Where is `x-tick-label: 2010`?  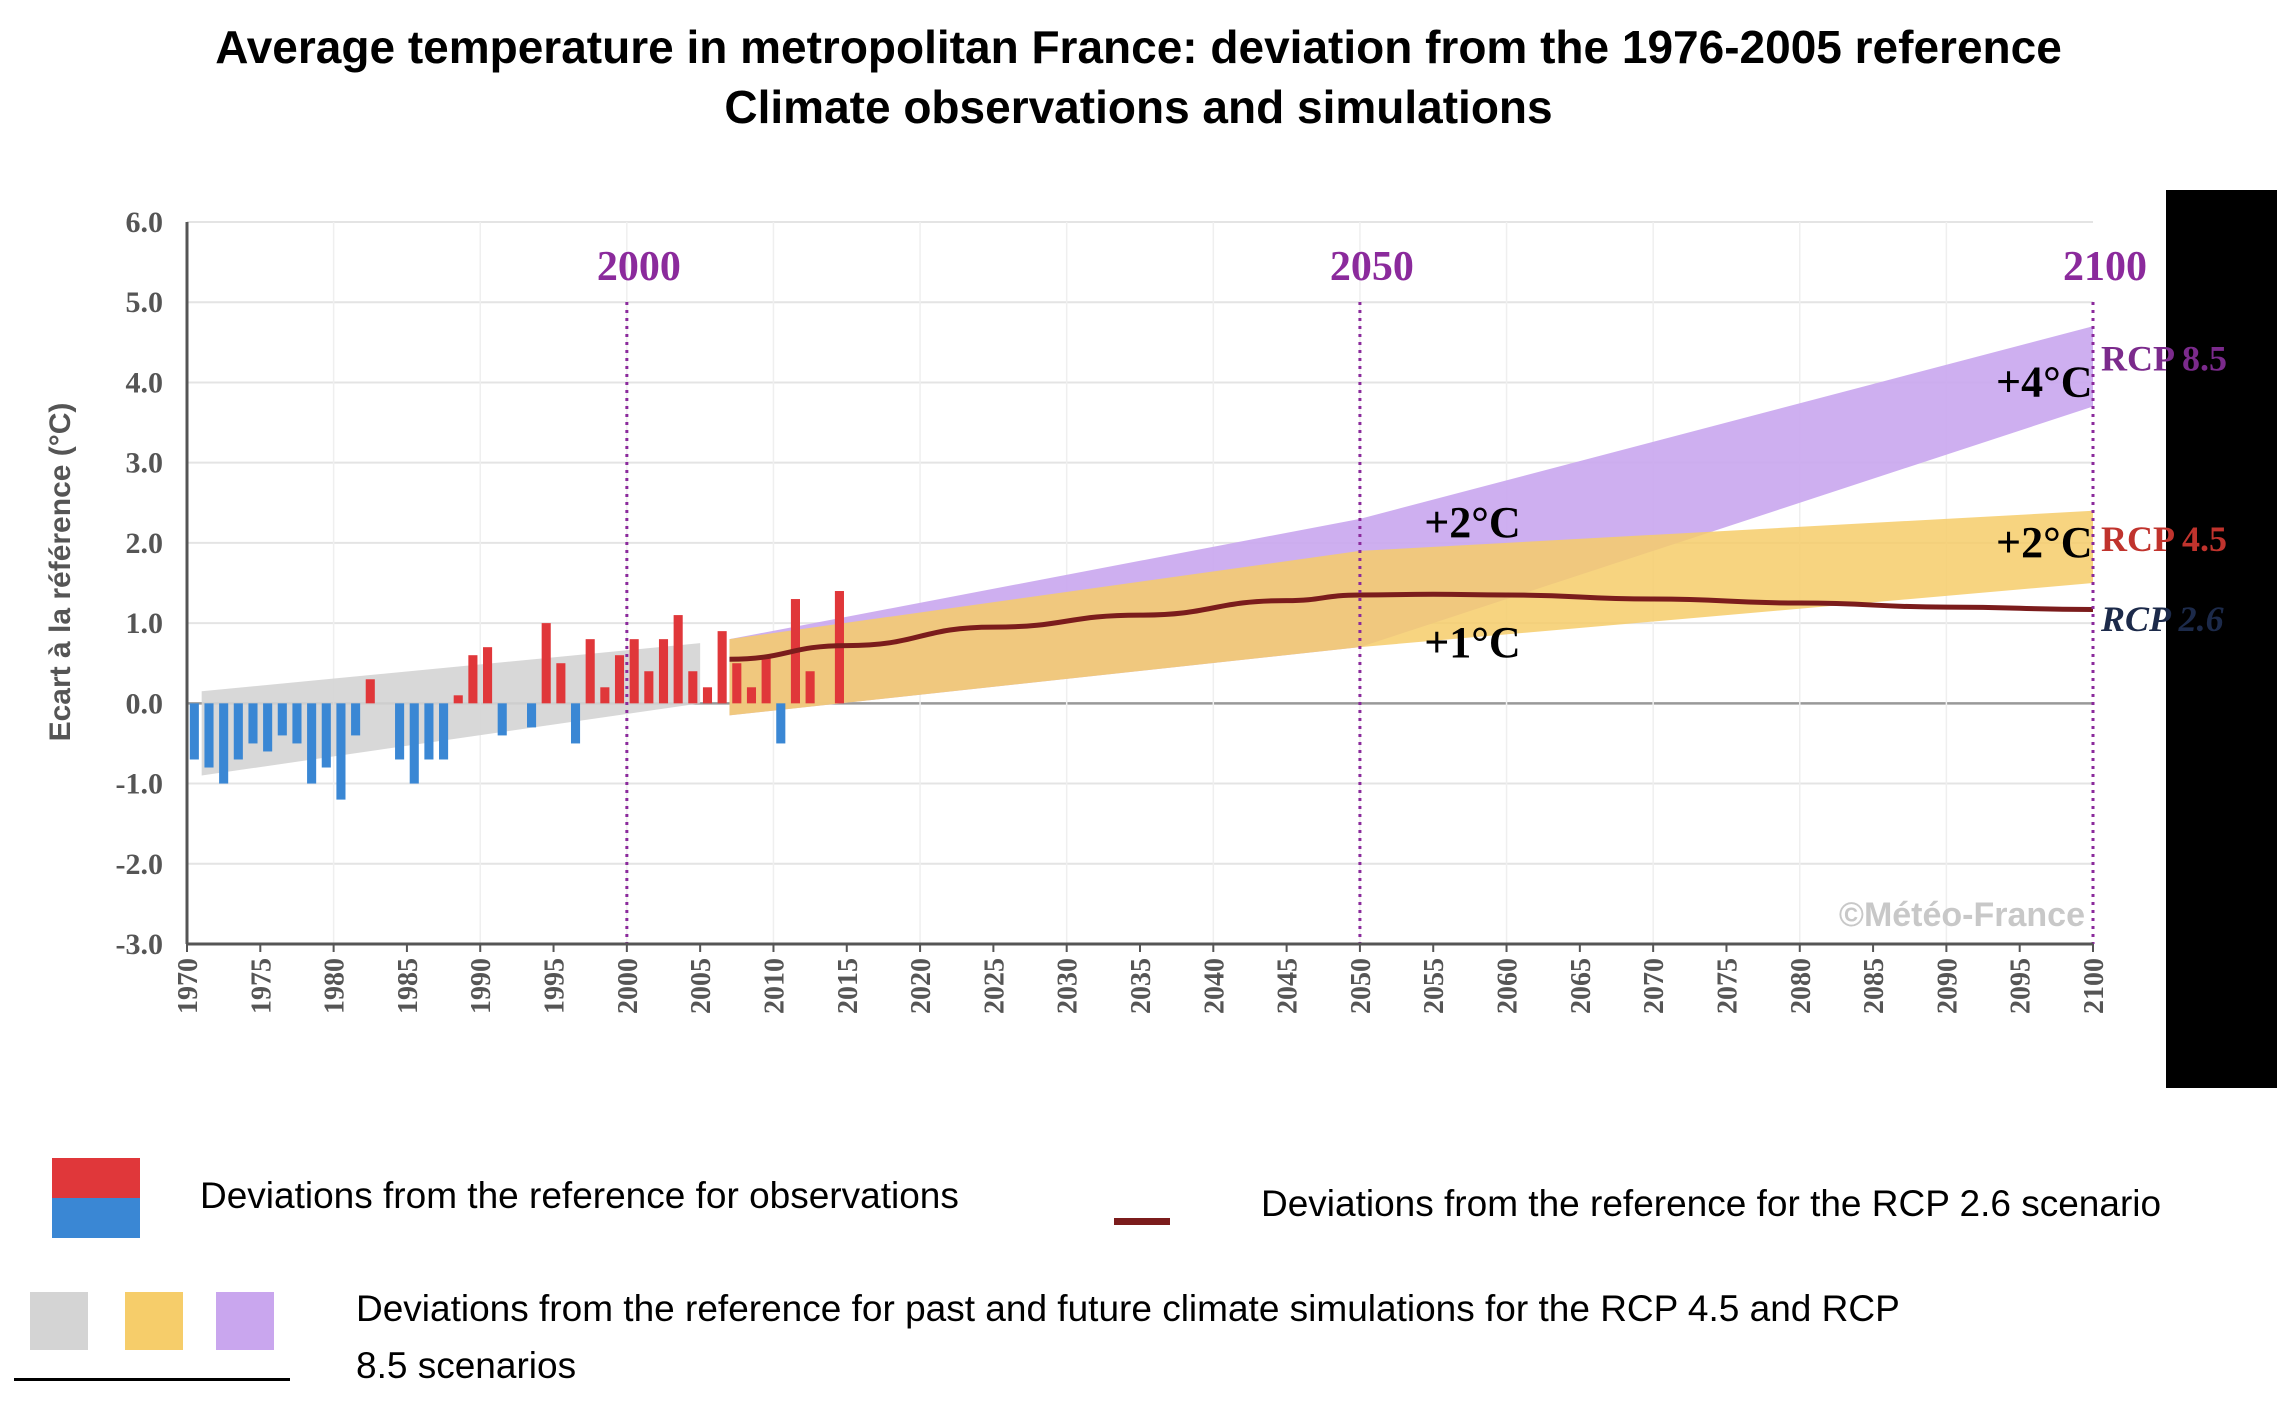
x-tick-label: 2010 is located at coordinates (774, 986).